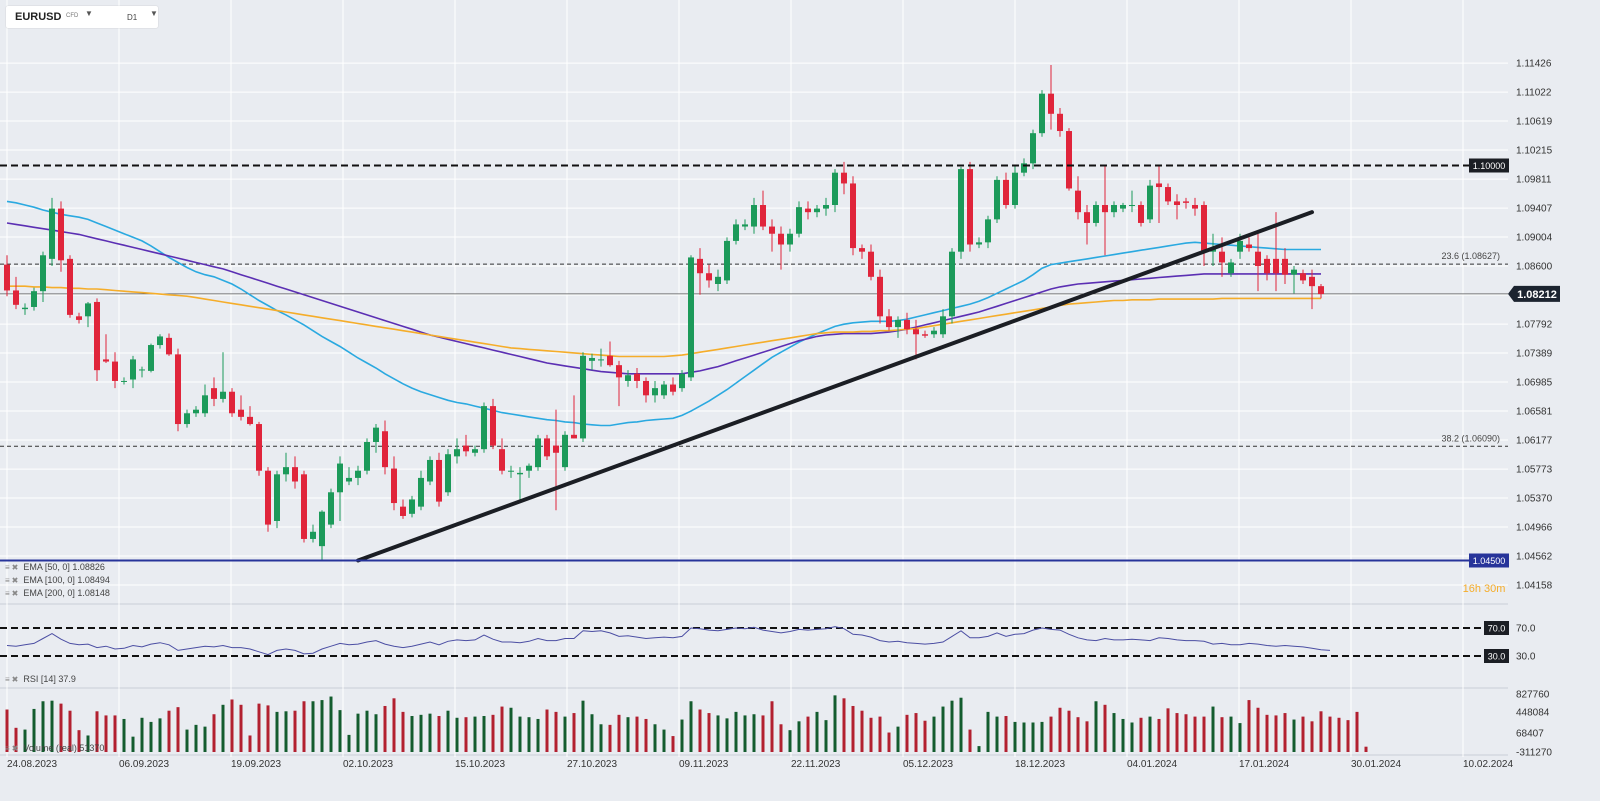  What do you see at coordinates (40, 679) in the screenshot?
I see `rsi-legend: ≡ ✖ RSI [14] 37.9` at bounding box center [40, 679].